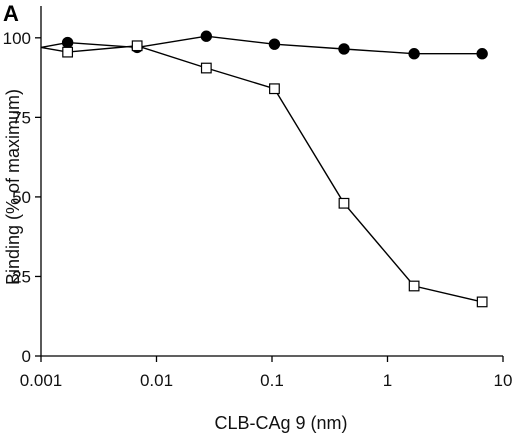 The height and width of the screenshot is (440, 520). Describe the element at coordinates (11, 13) in the screenshot. I see `panel-label: A` at that location.